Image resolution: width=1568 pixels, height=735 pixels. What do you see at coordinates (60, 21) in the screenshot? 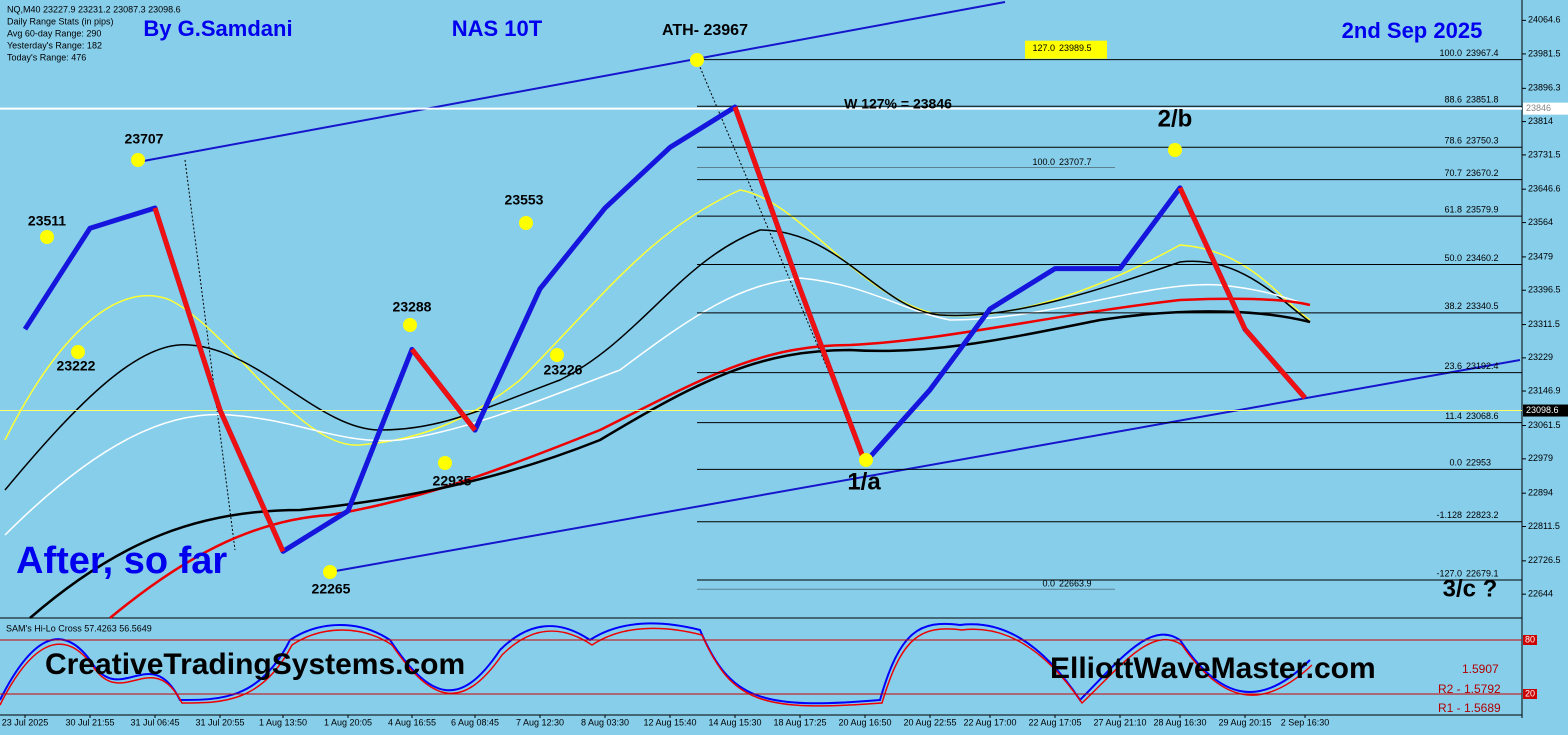
I see `info-line: Daily Range Stats (in pips)` at bounding box center [60, 21].